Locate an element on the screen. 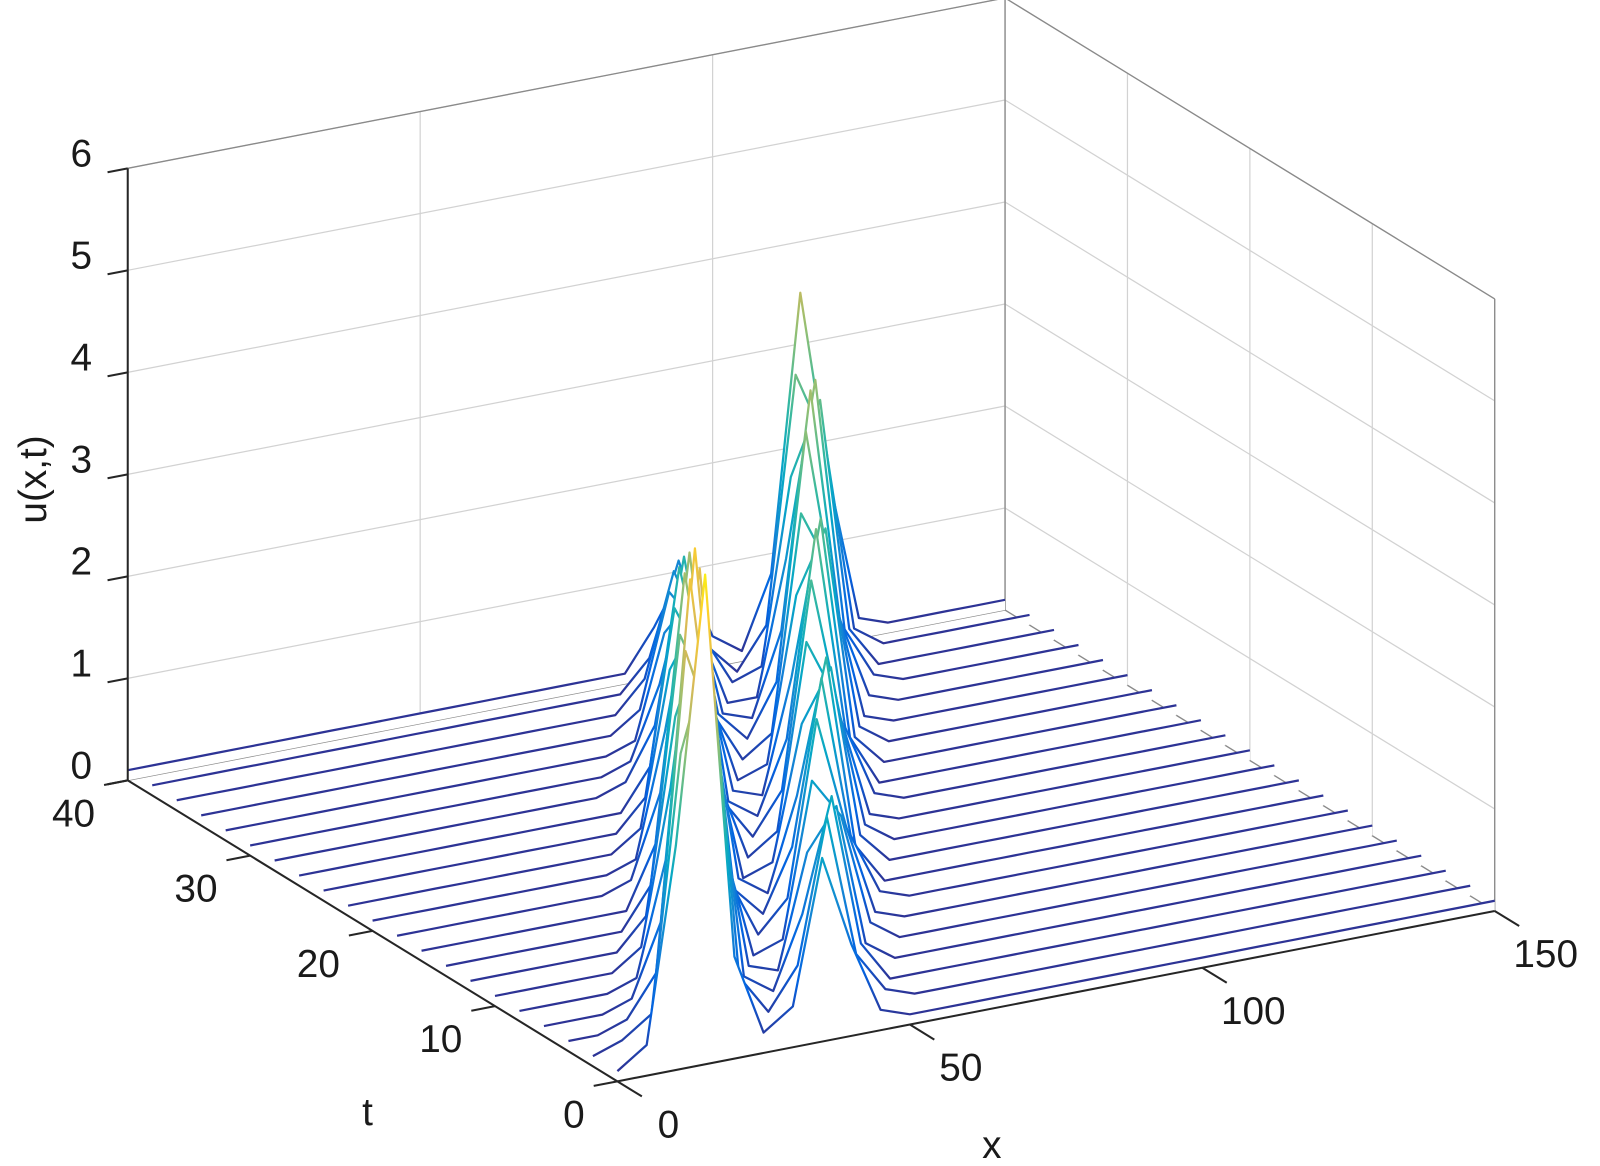 The image size is (1600, 1166). z-tick-label: 4 is located at coordinates (81, 357).